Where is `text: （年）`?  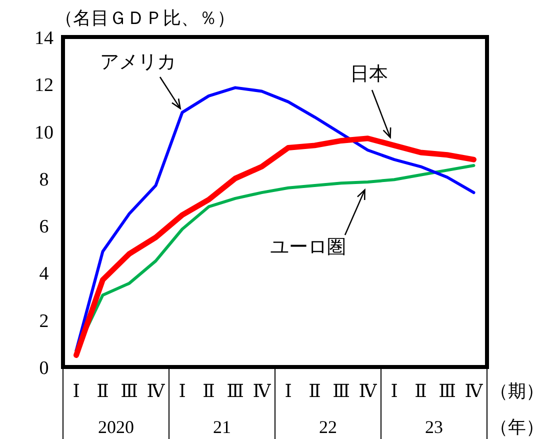
text: （年） is located at coordinates (513, 427).